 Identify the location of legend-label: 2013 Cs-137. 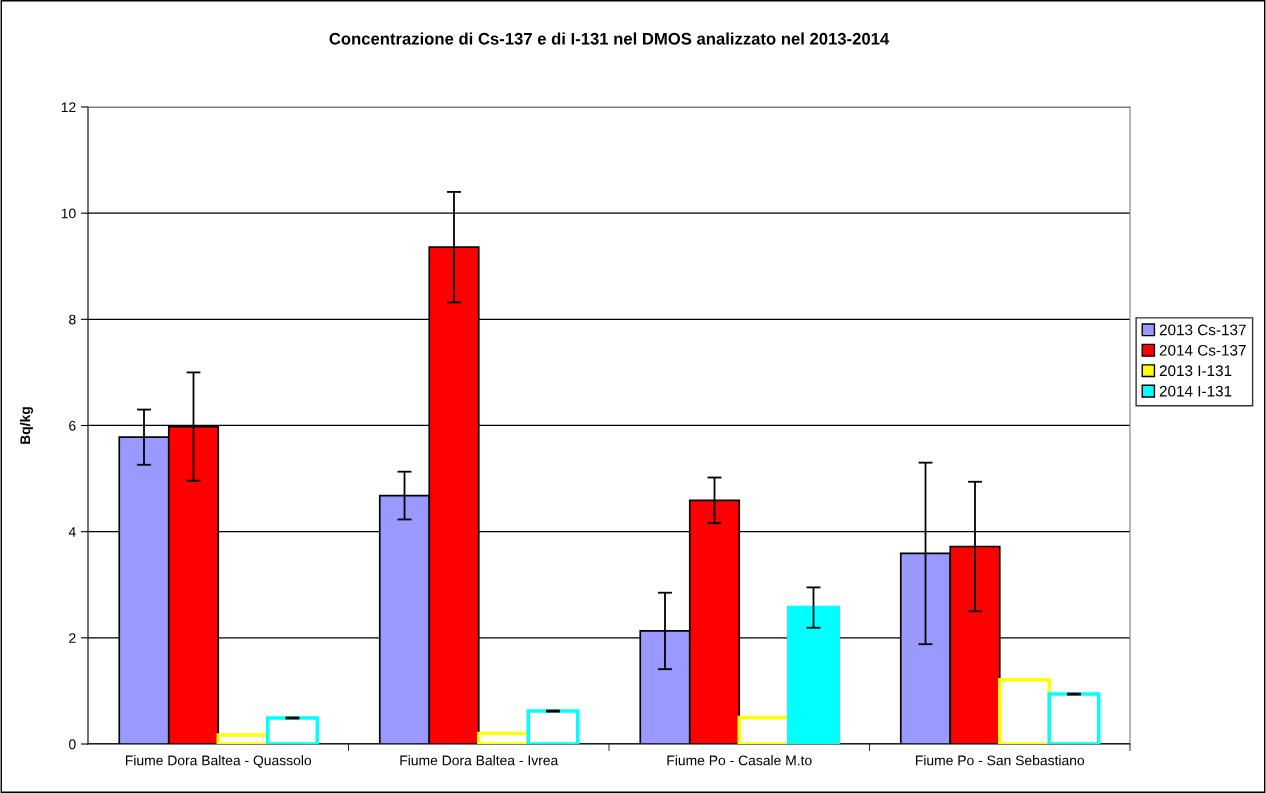
(1202, 330).